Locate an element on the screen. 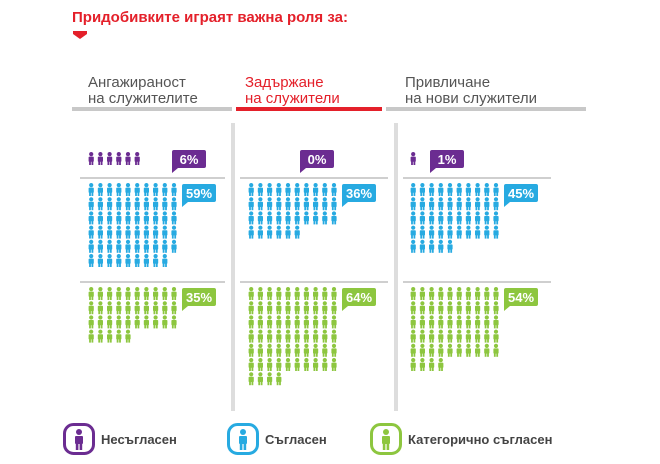 This screenshot has height=464, width=660. svg-text: 35% is located at coordinates (199, 297).